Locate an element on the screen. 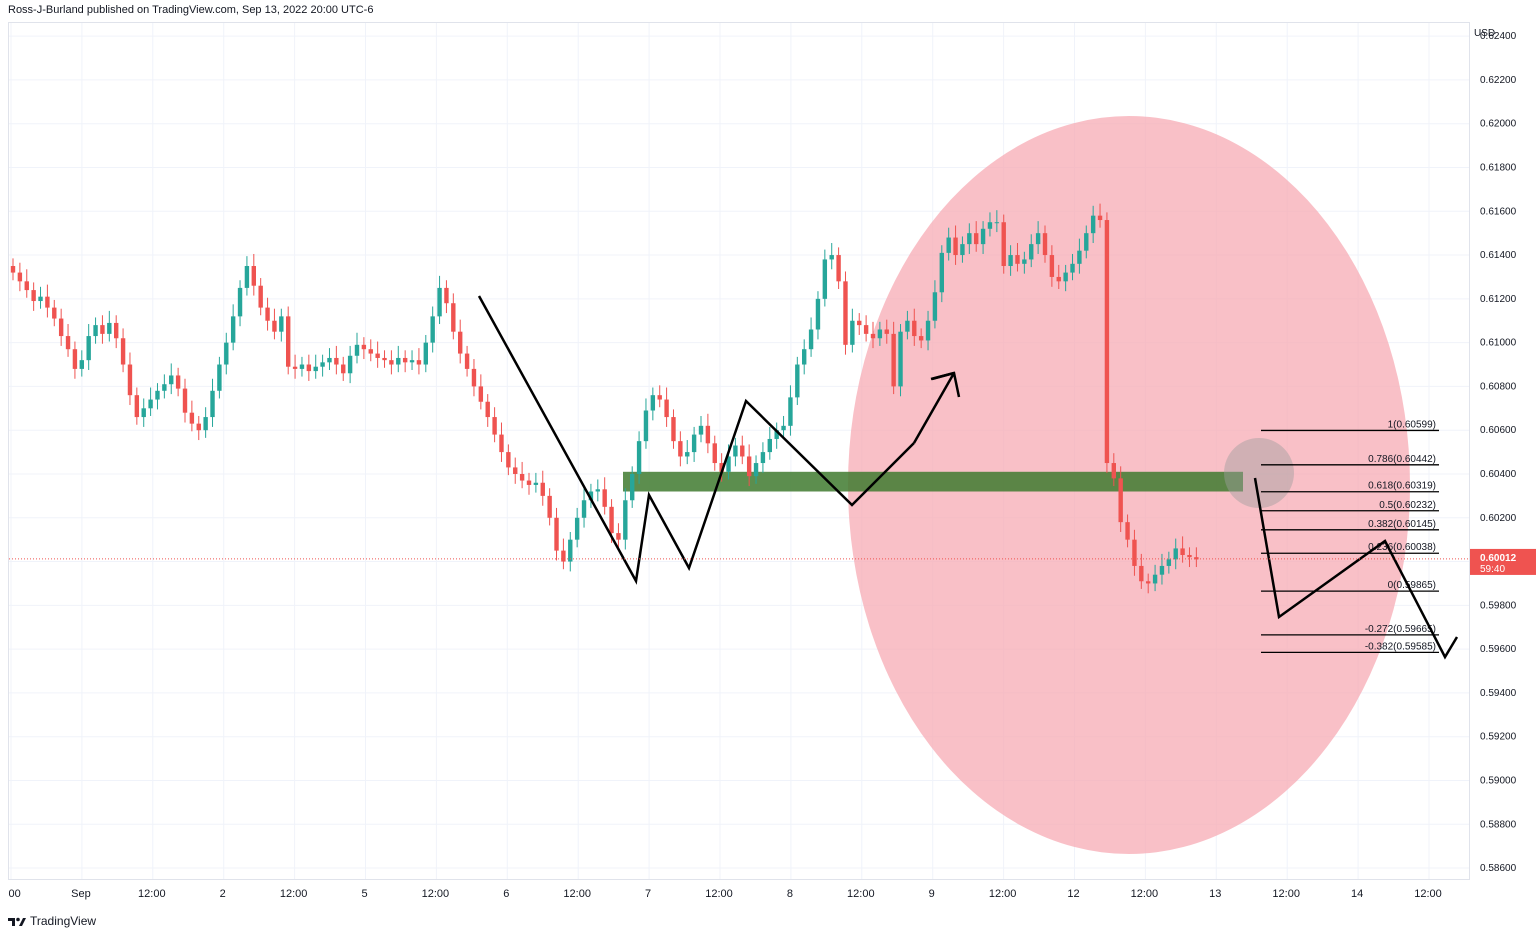 Image resolution: width=1536 pixels, height=938 pixels. price-tick-label: 0.61400 is located at coordinates (1498, 255).